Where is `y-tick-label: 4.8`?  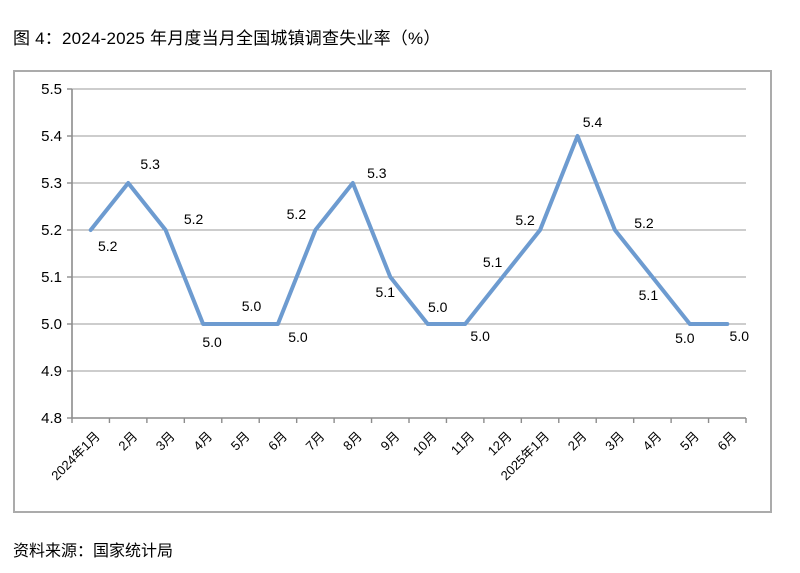
y-tick-label: 4.8 is located at coordinates (51, 418).